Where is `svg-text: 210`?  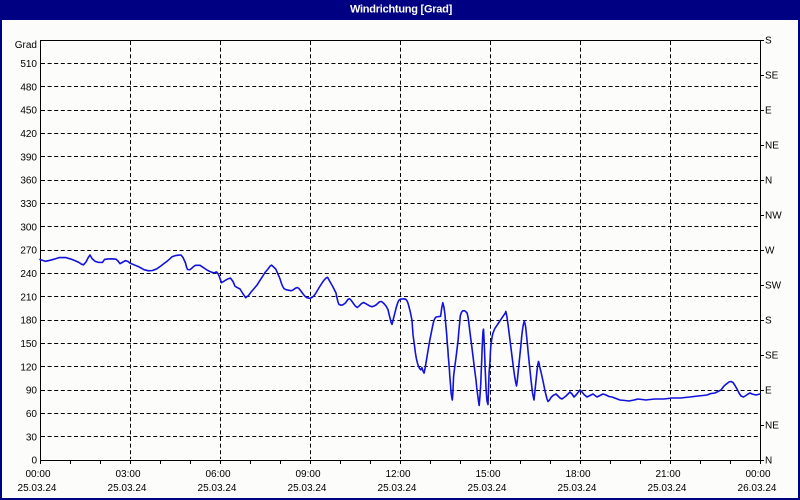
svg-text: 210 is located at coordinates (28, 297).